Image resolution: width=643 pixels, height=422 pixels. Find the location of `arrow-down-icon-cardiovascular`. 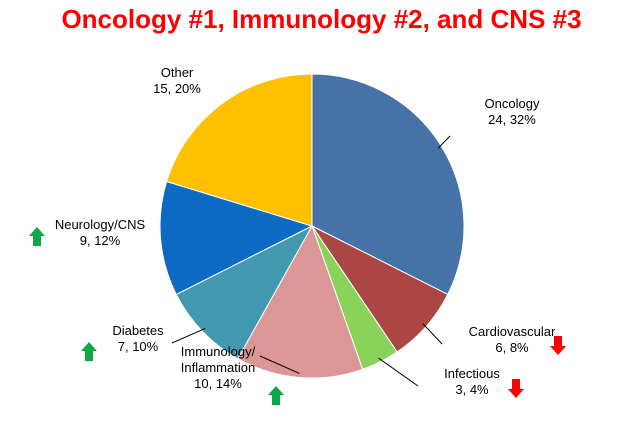

arrow-down-icon-cardiovascular is located at coordinates (558, 345).